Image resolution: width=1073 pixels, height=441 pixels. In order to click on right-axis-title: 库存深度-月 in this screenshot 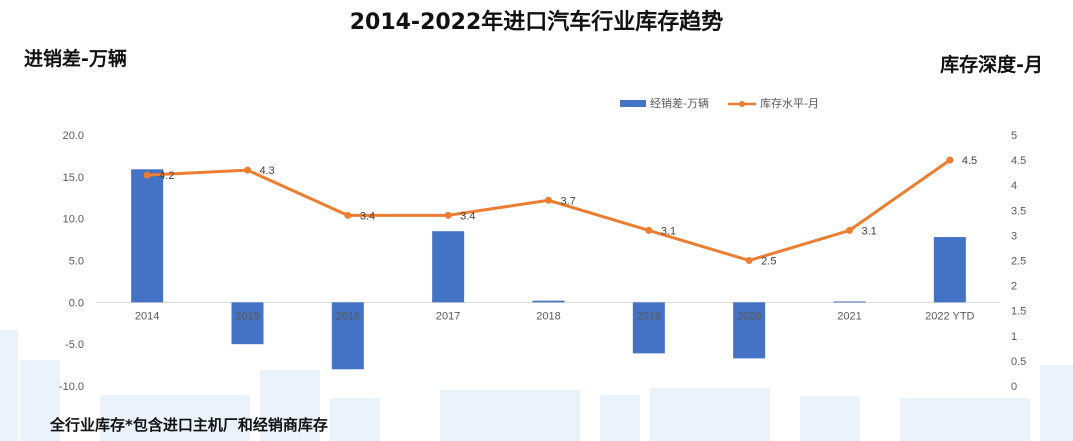, I will do `click(991, 65)`.